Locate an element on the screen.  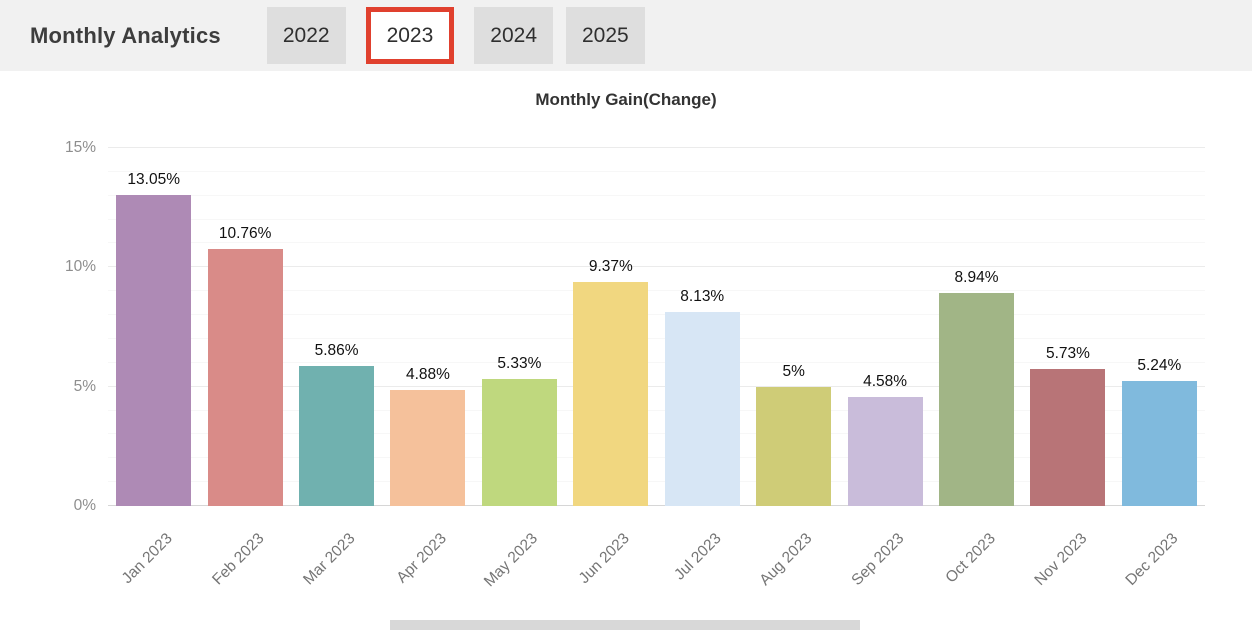
x-cell: Jul 2023 is located at coordinates (702, 566).